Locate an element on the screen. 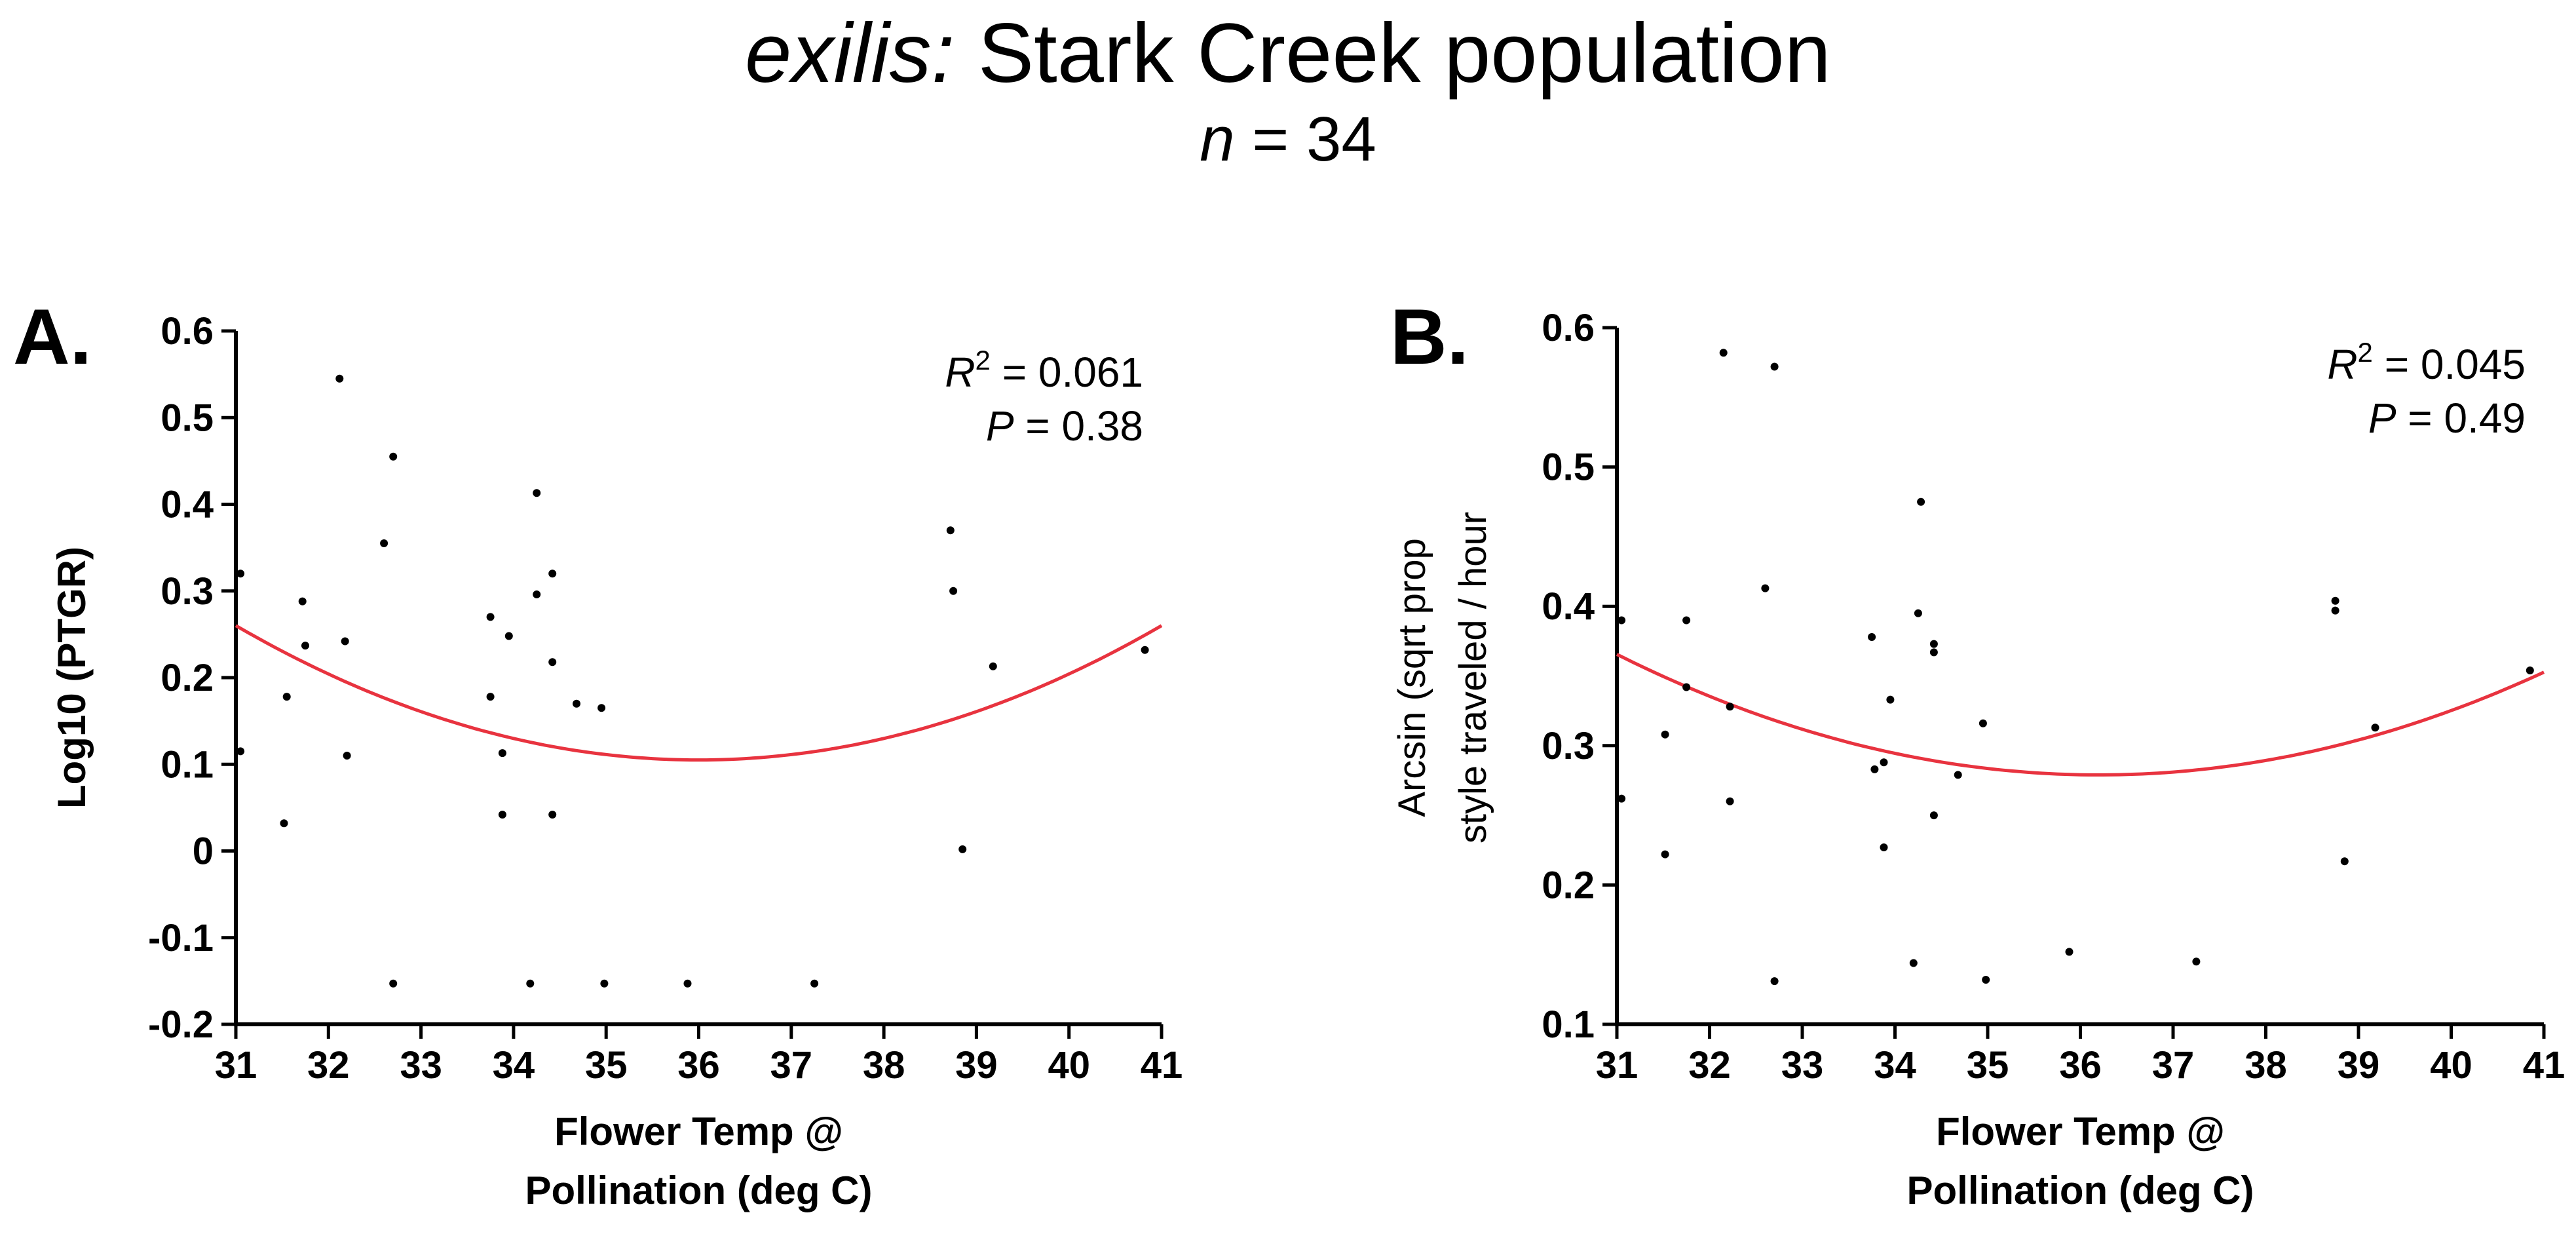 The width and height of the screenshot is (2576, 1236). y-tick-label: 0.1 is located at coordinates (1569, 1024).